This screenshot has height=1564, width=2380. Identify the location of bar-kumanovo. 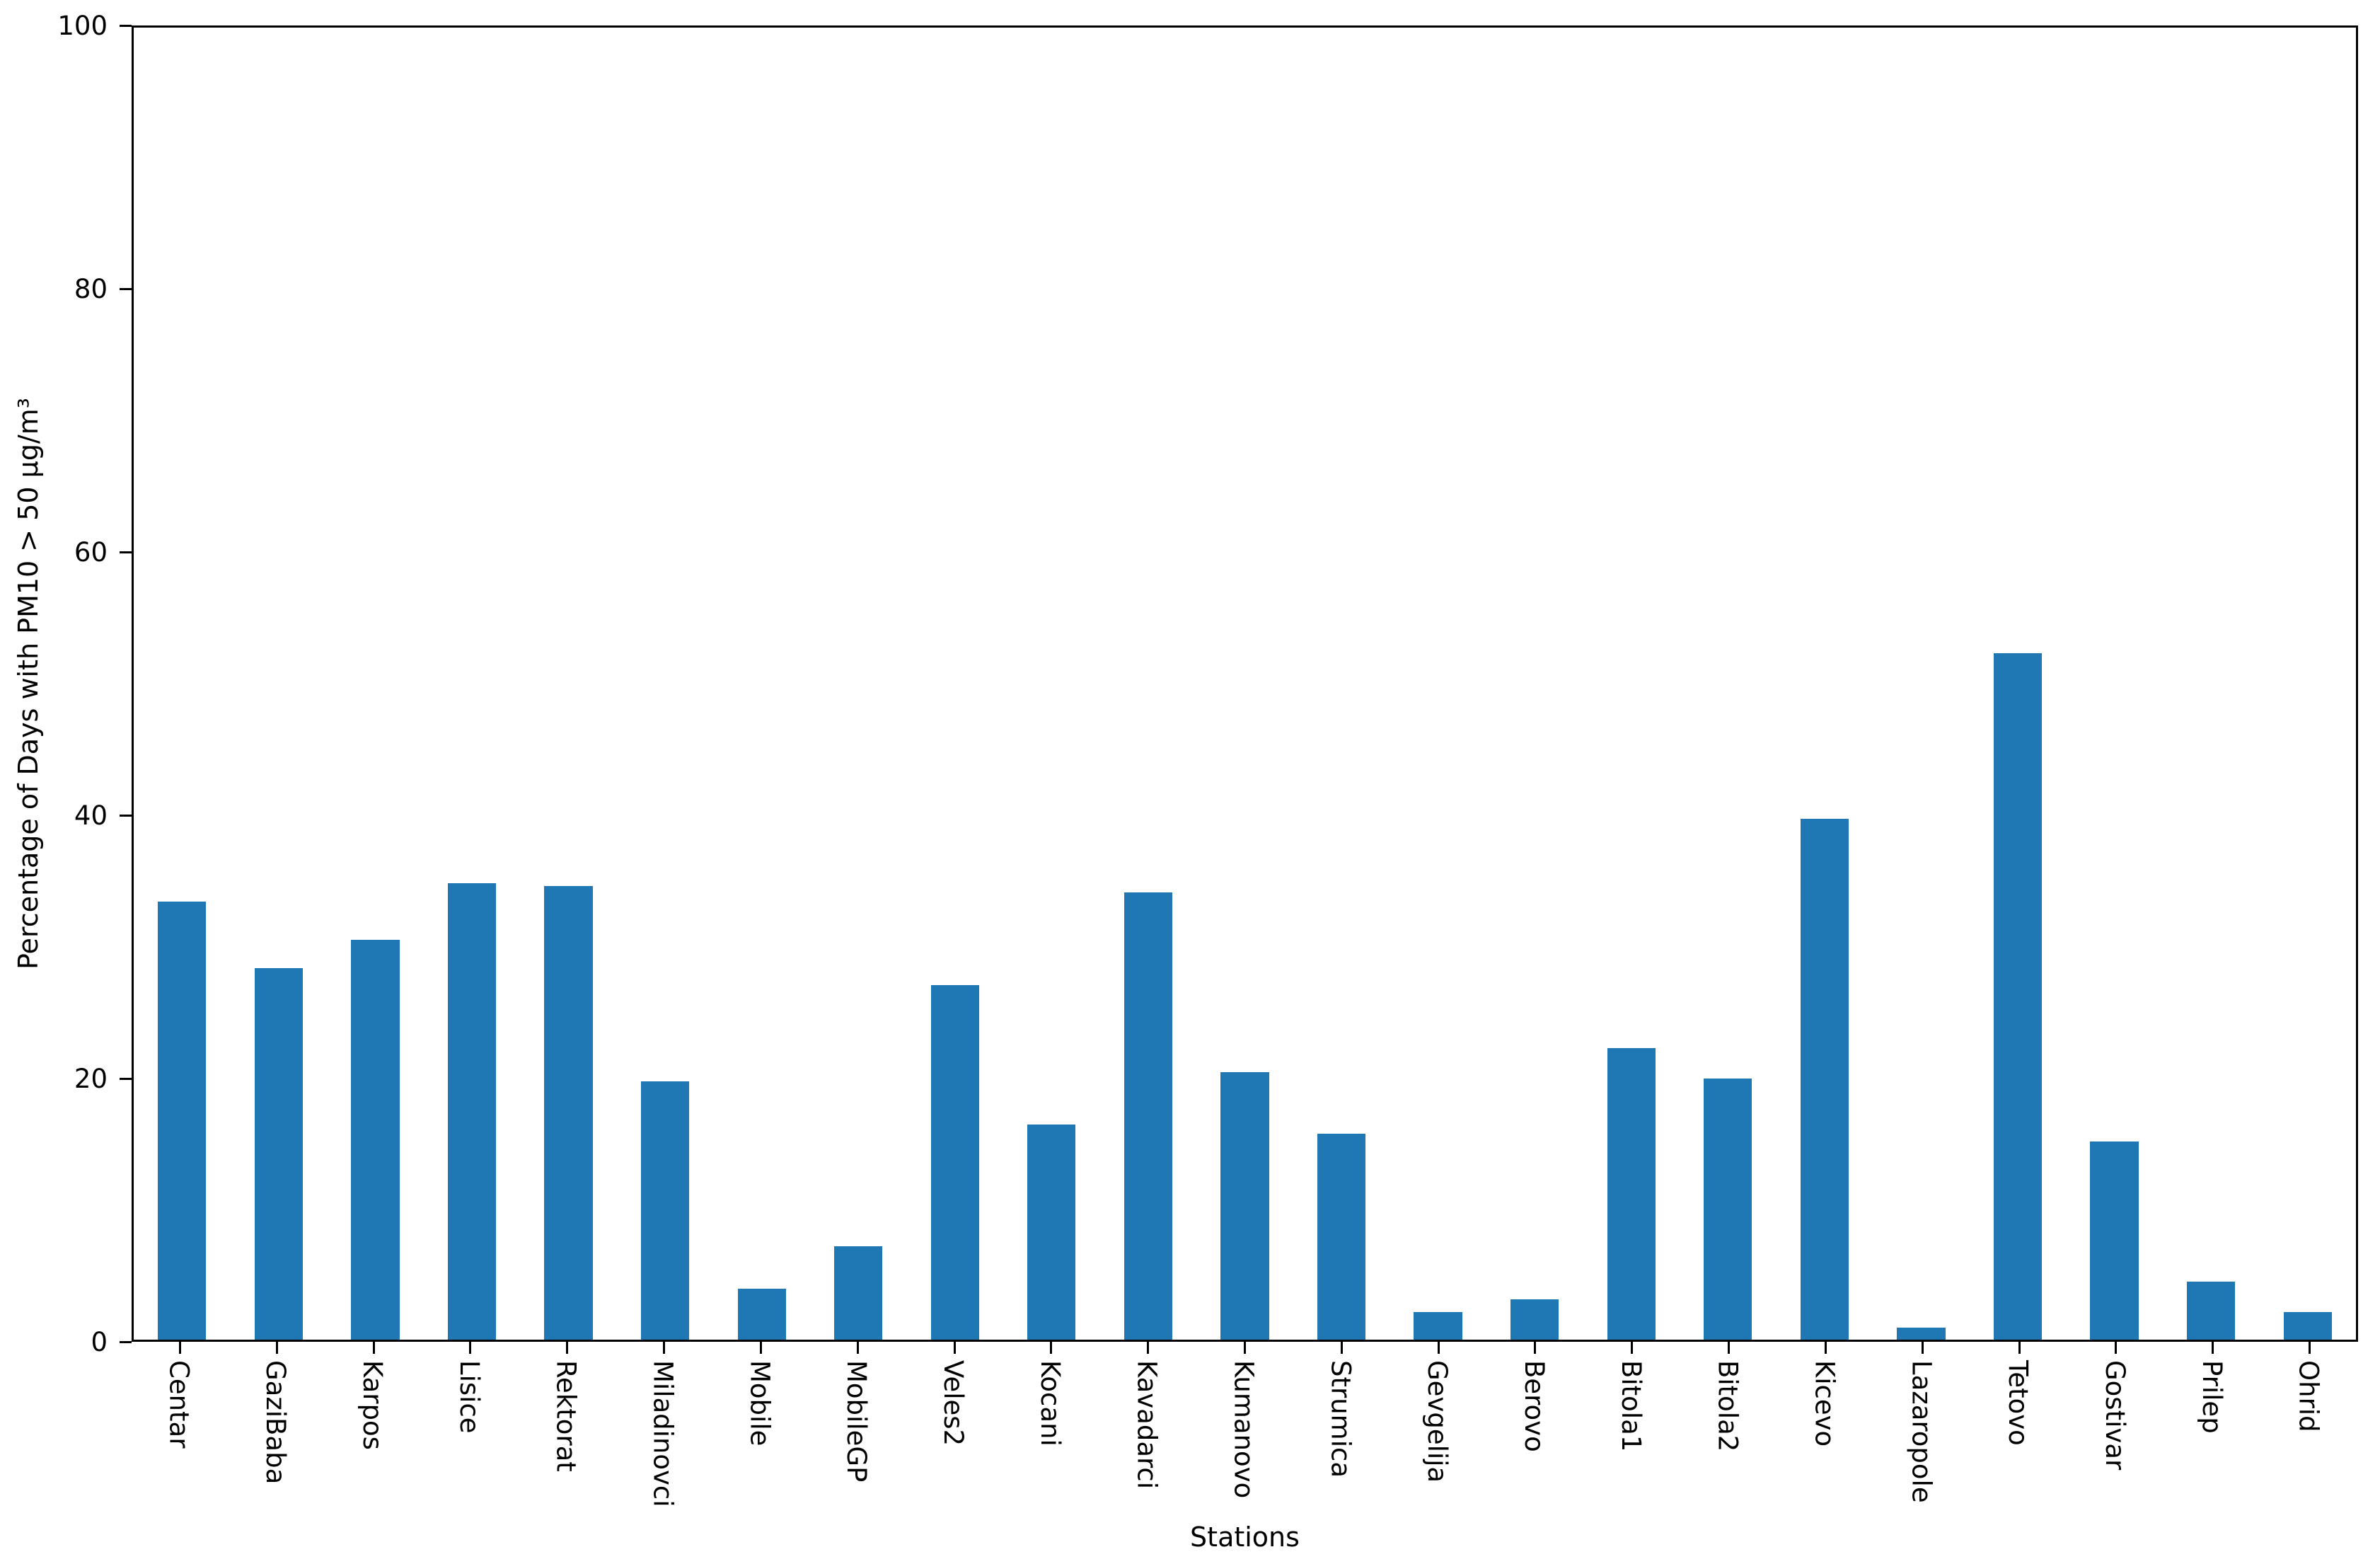
(1244, 1205).